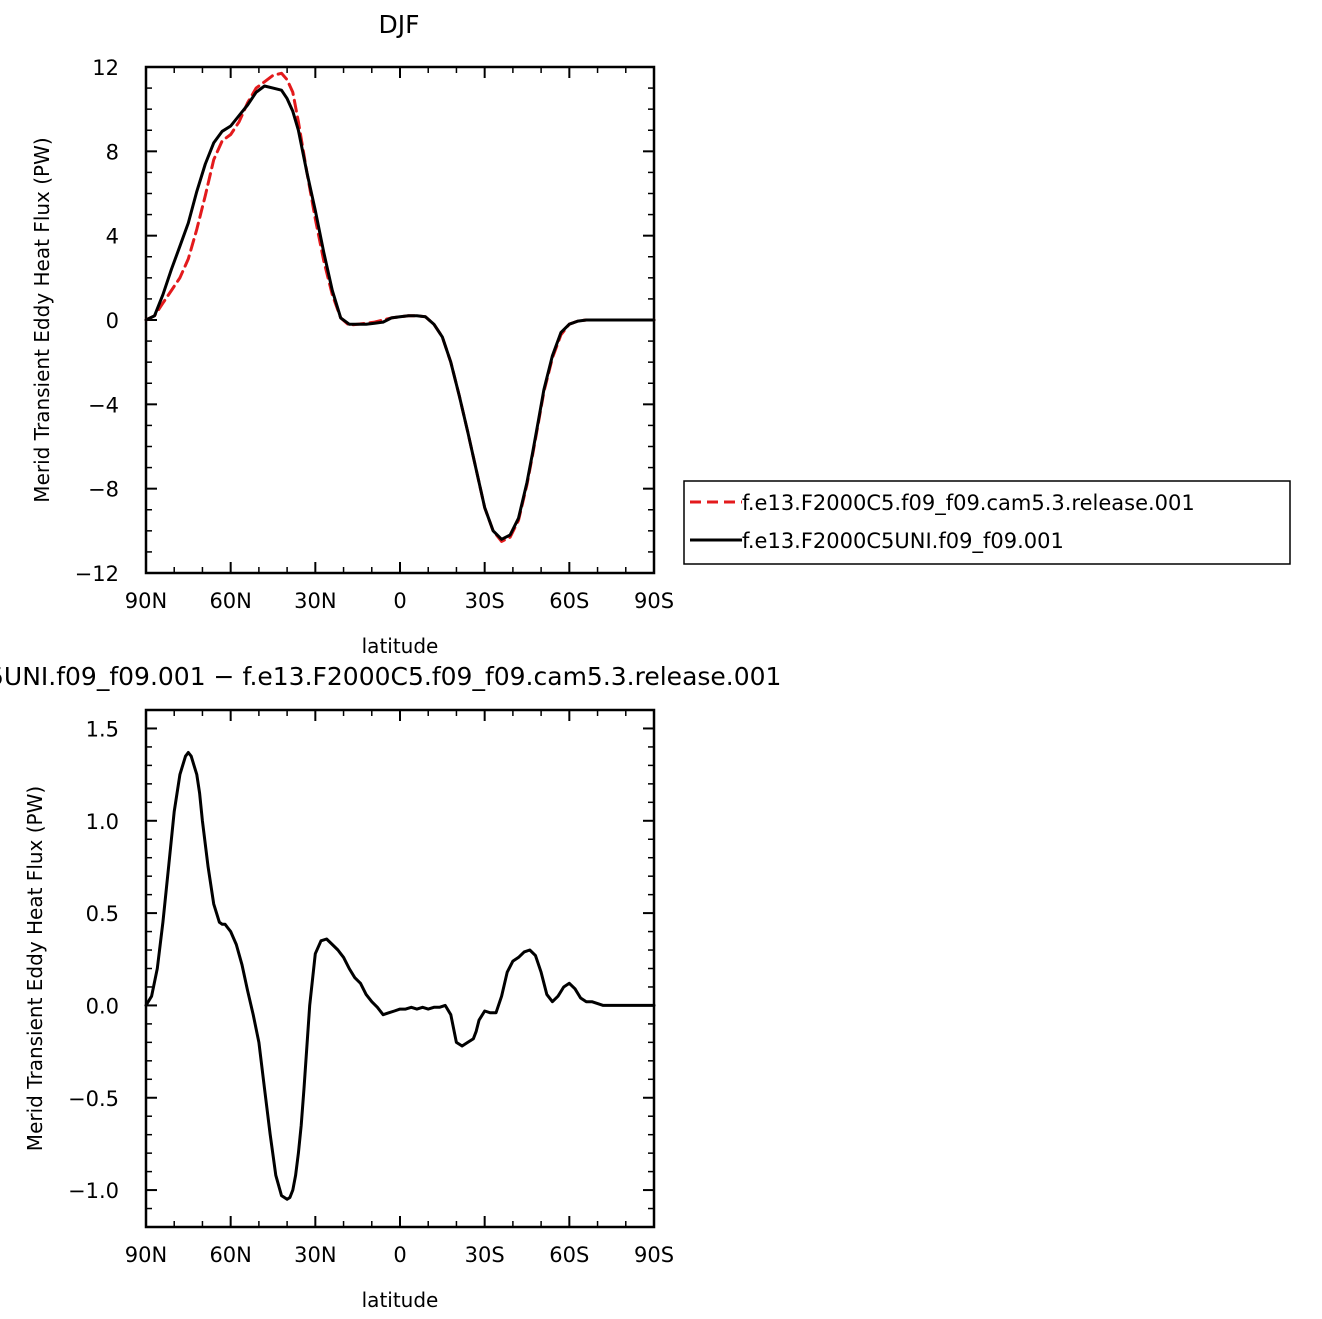 The width and height of the screenshot is (1322, 1319). I want to click on y-tick-label: −0.5, so click(93, 1099).